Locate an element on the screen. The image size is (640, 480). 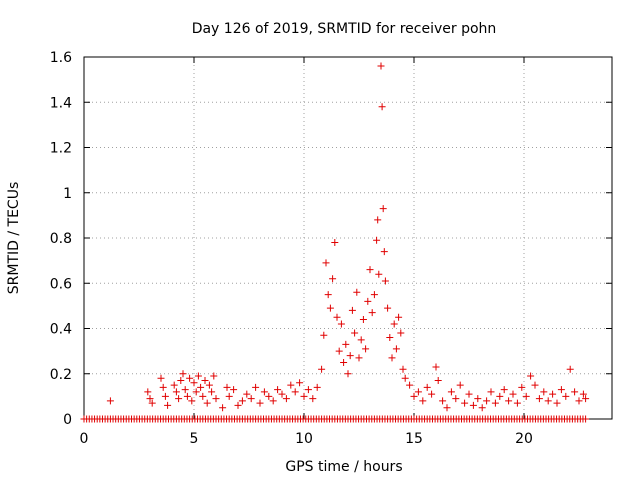
y-tick-label: 0.2 is located at coordinates (61, 375).